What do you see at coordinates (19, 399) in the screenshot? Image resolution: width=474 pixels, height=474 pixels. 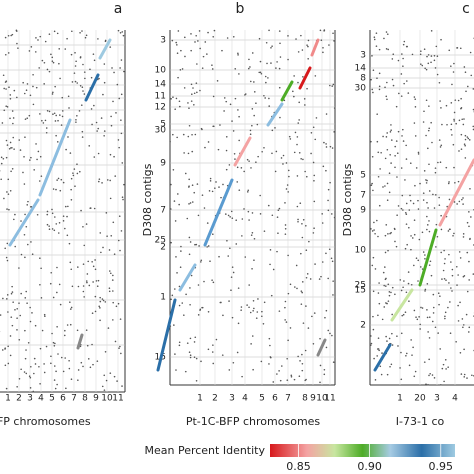 I see `x-tick-label: 2` at bounding box center [19, 399].